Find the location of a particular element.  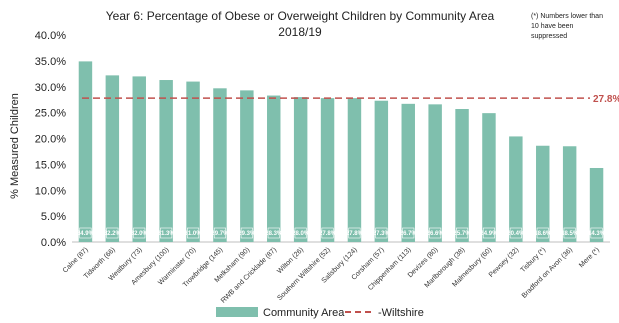

bar-data-label: 24.9% is located at coordinates (489, 233).